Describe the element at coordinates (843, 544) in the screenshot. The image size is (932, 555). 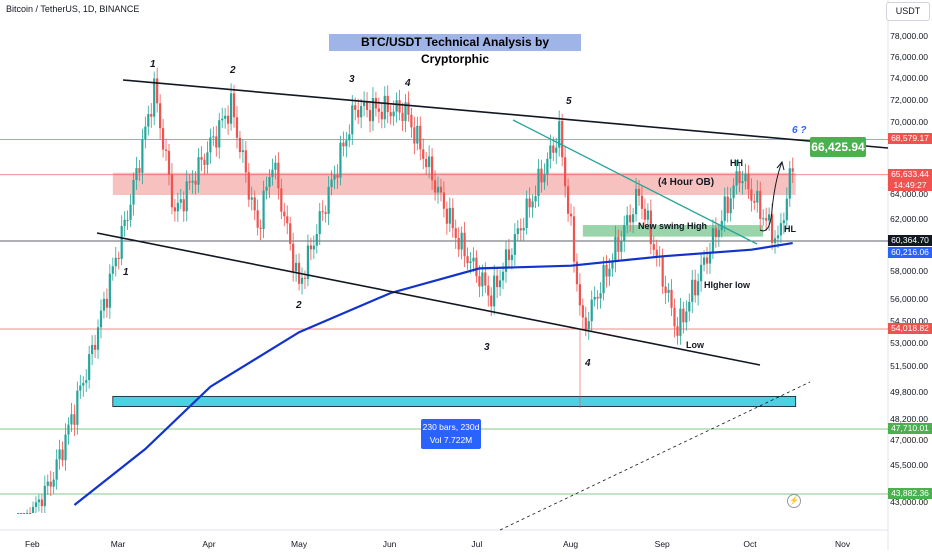
I see `time-tick-label: Nov` at that location.